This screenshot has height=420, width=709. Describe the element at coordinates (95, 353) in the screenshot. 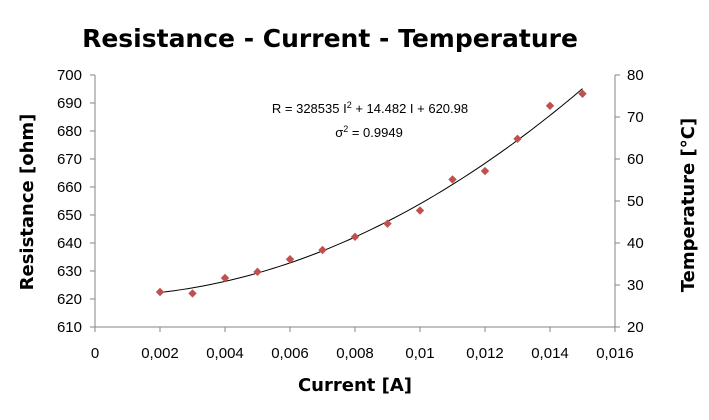

I see `x-tick-label: 0` at that location.